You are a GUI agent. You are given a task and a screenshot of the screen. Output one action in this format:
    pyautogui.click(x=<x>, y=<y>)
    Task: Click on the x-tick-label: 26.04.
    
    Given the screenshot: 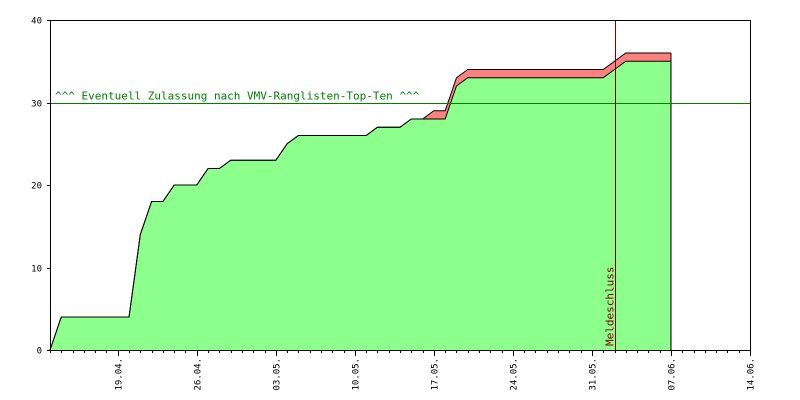 What is the action you would take?
    pyautogui.click(x=199, y=374)
    